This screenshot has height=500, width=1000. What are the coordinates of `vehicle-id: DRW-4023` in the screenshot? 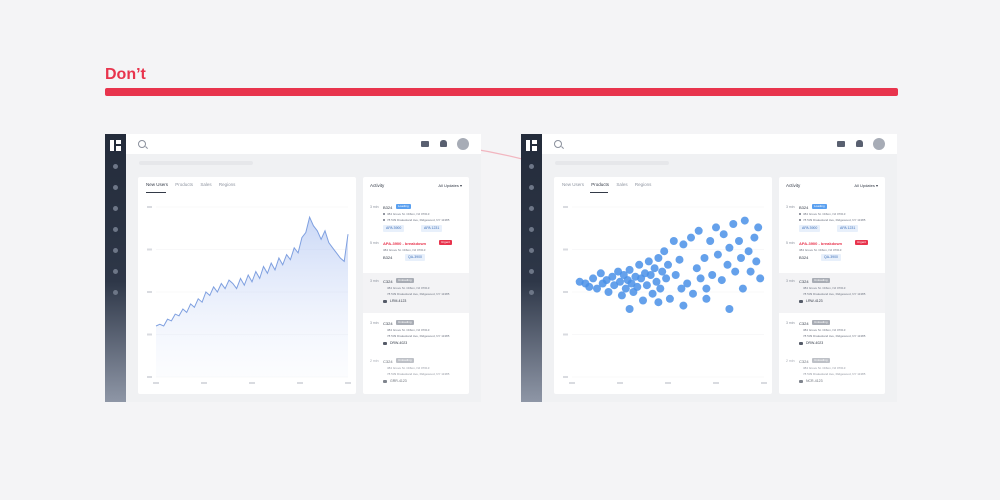 It's located at (399, 343).